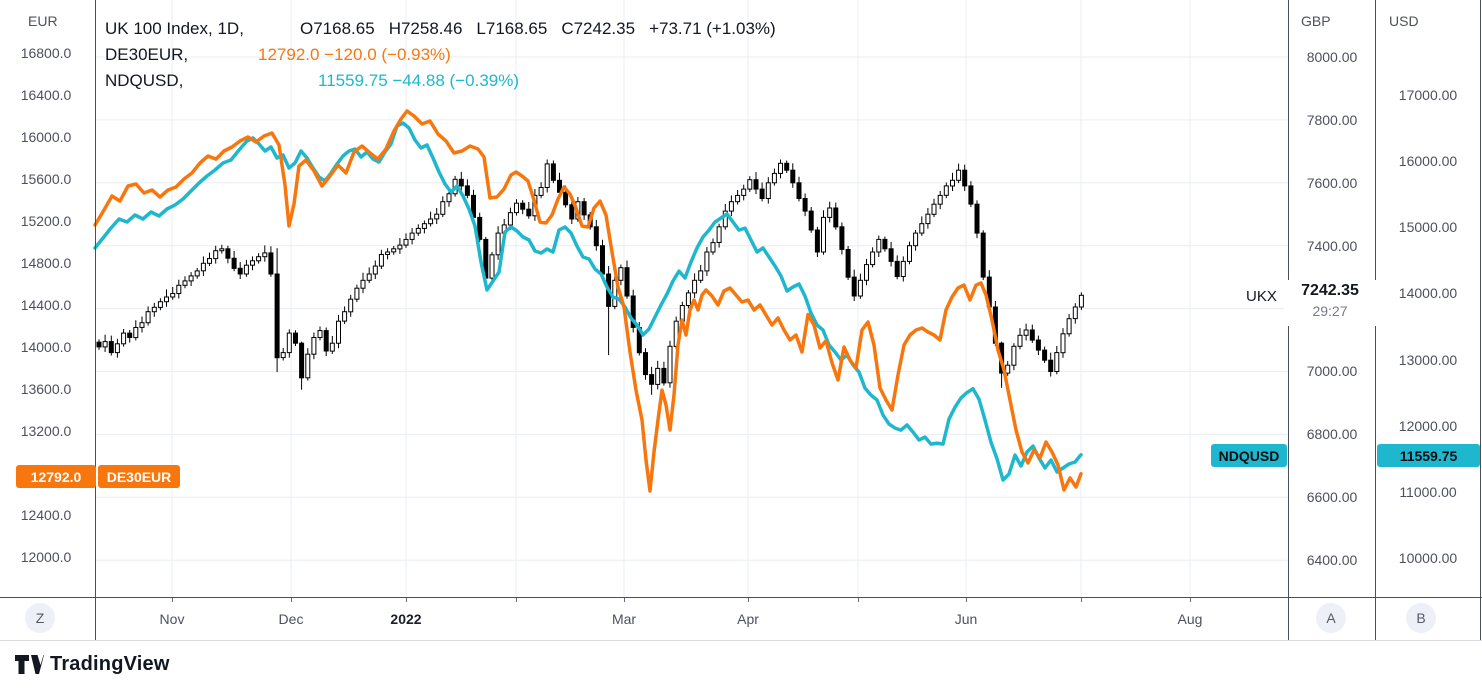 The height and width of the screenshot is (693, 1482). I want to click on time-axis-border, so click(741, 597).